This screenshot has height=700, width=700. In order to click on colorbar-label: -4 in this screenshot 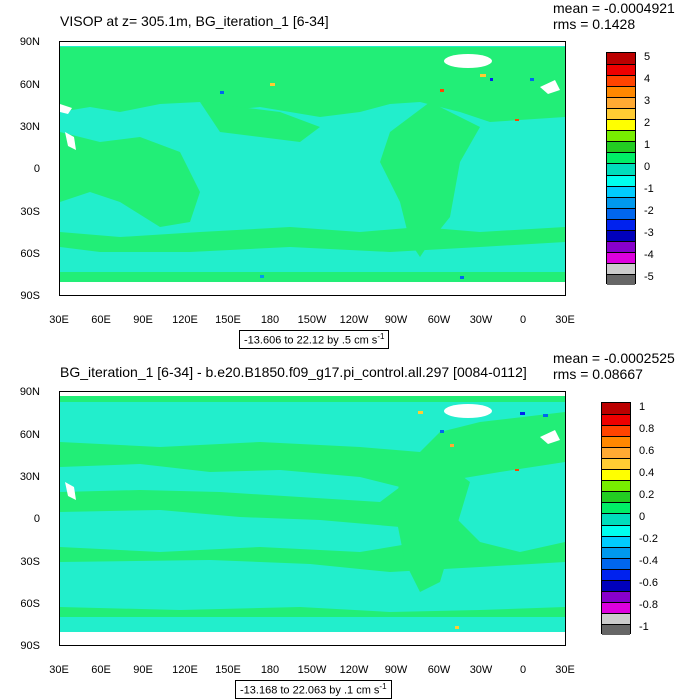, I will do `click(649, 255)`.